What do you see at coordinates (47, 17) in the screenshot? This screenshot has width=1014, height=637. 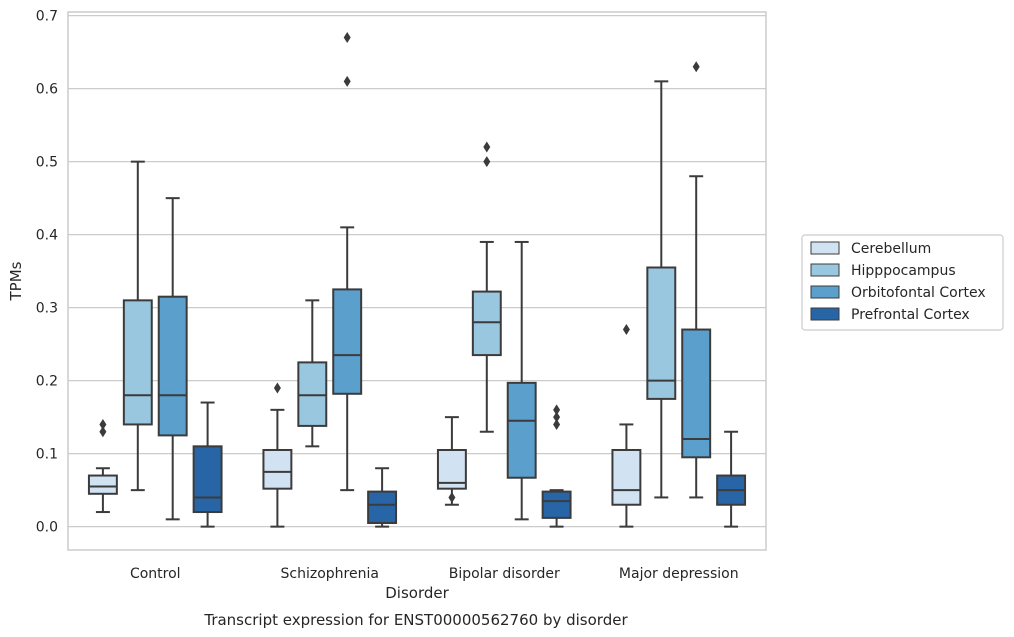 I see `y-tick-label: 0.7` at bounding box center [47, 17].